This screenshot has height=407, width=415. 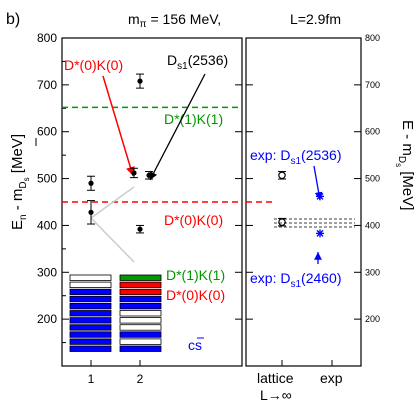 What do you see at coordinates (47, 272) in the screenshot?
I see `left-y-tick-label: 300` at bounding box center [47, 272].